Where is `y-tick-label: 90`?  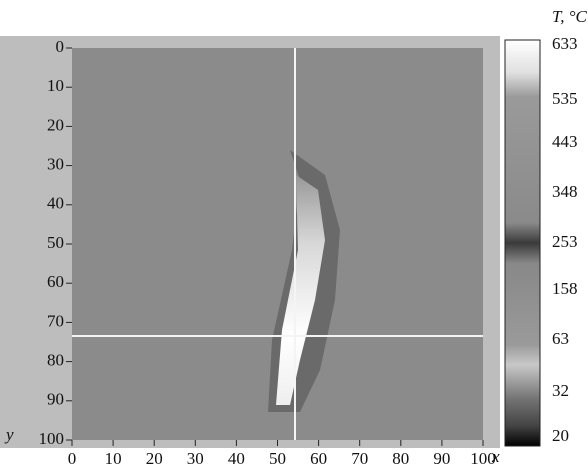
y-tick-label: 90 is located at coordinates (55, 399).